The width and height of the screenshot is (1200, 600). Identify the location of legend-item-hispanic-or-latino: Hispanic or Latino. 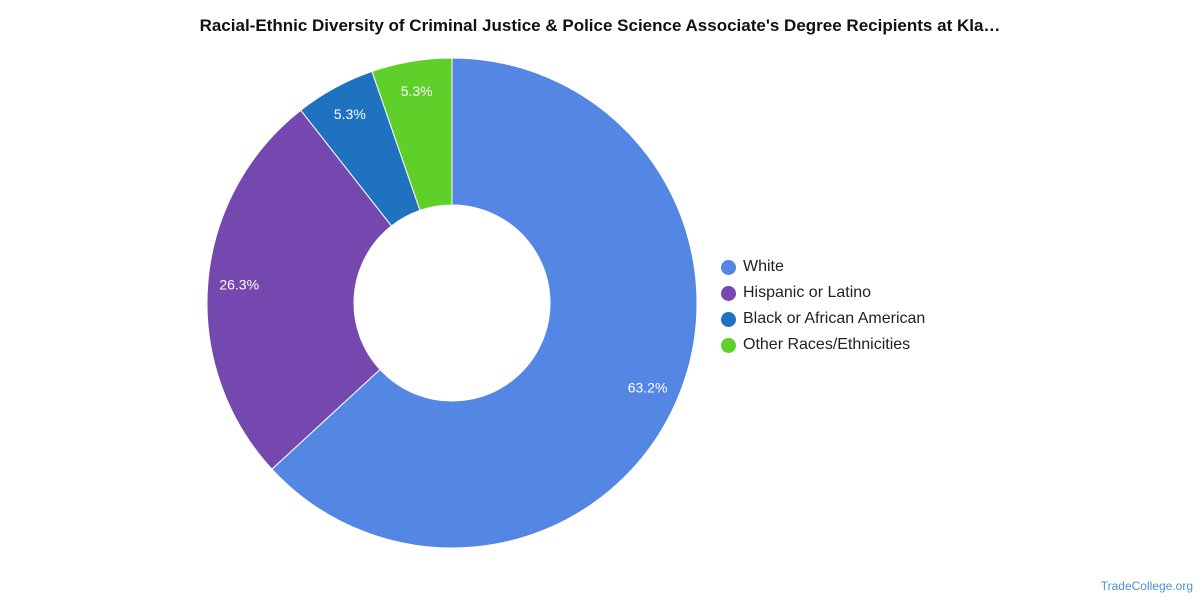
(823, 293).